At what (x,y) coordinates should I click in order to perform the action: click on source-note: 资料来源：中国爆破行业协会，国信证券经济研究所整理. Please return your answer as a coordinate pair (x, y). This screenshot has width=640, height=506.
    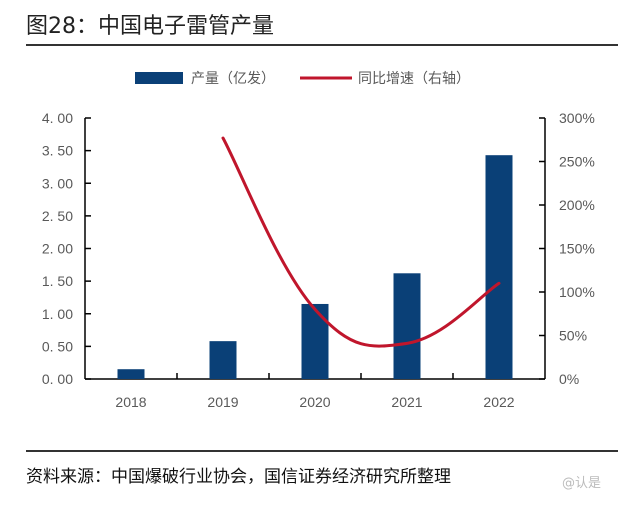
    Looking at the image, I should click on (238, 477).